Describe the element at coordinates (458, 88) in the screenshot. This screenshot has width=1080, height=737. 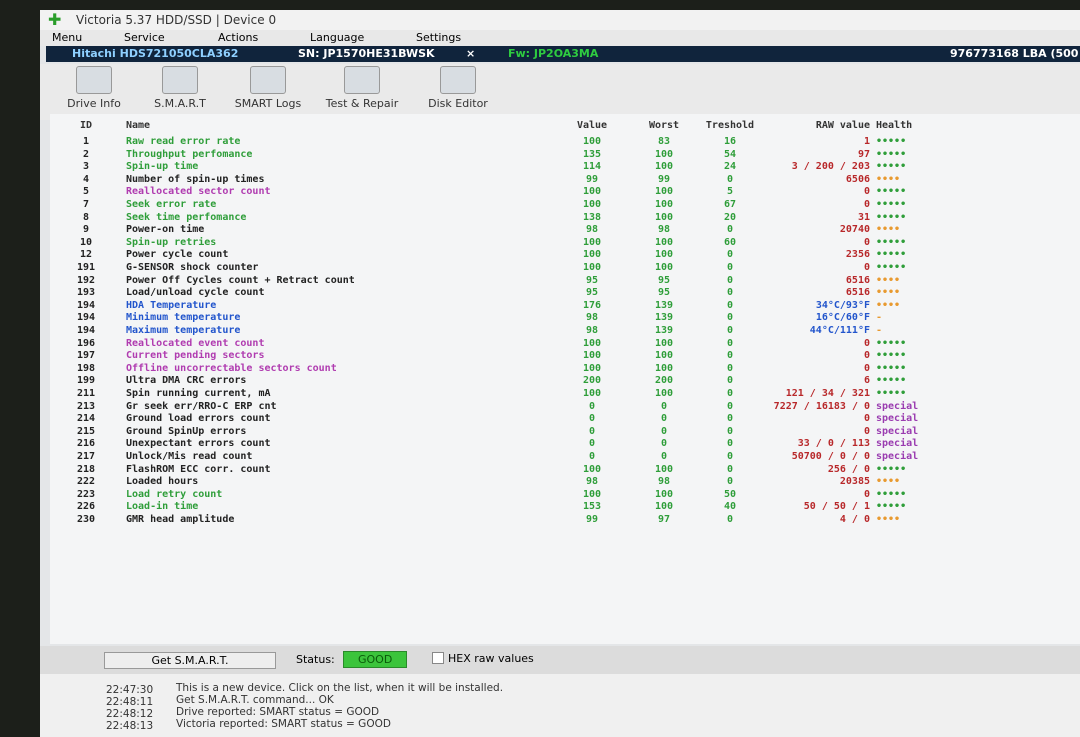
I see `toolbar-button: Disk Editor` at that location.